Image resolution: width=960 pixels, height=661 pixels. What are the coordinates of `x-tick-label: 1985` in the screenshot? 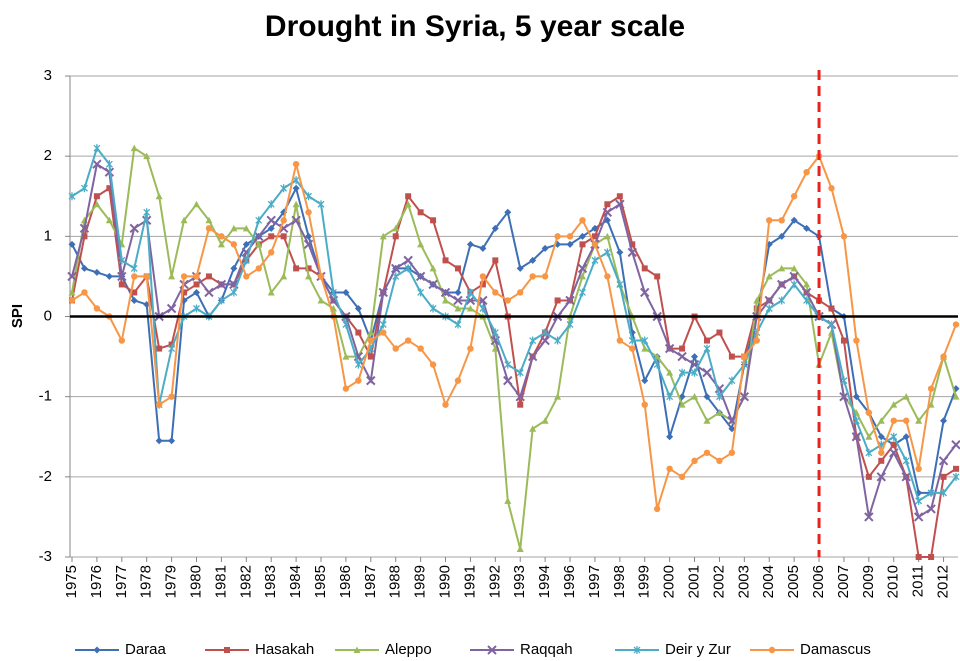 It's located at (320, 581).